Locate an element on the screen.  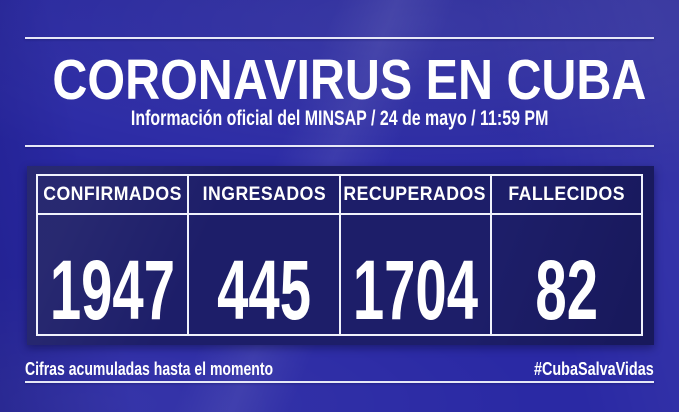
footer-note: Cifras acumuladas hasta el momento is located at coordinates (184, 369).